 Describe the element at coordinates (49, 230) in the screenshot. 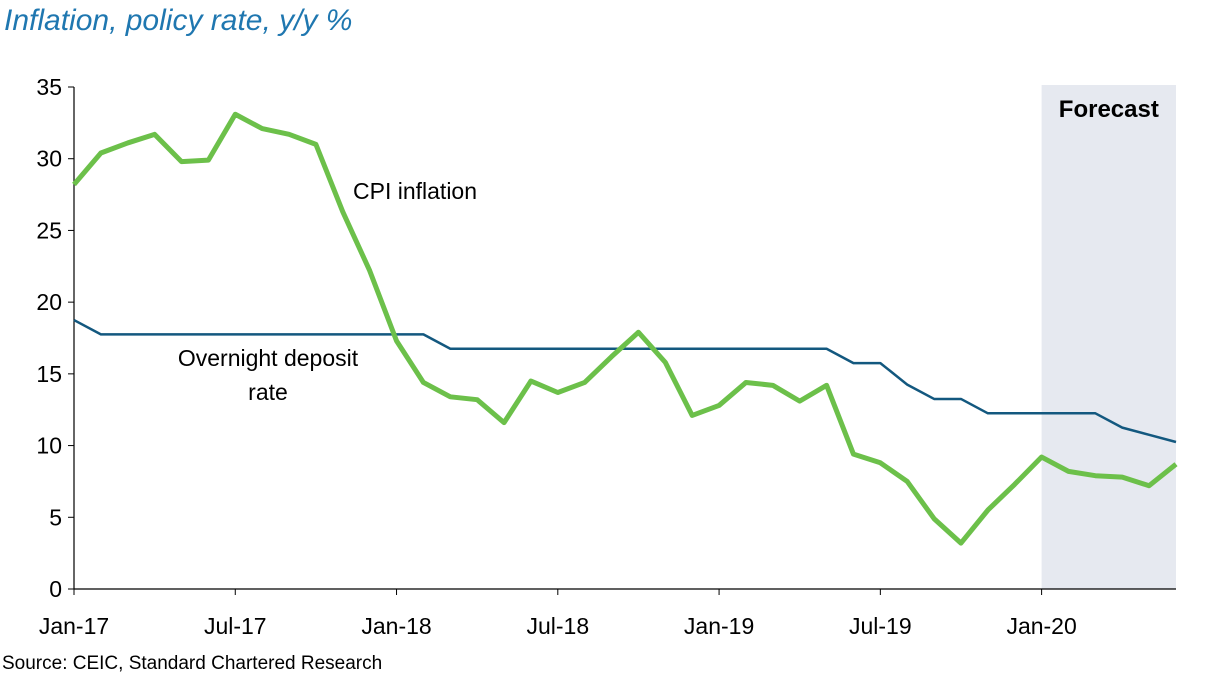

I see `y-tick-label: 25` at that location.